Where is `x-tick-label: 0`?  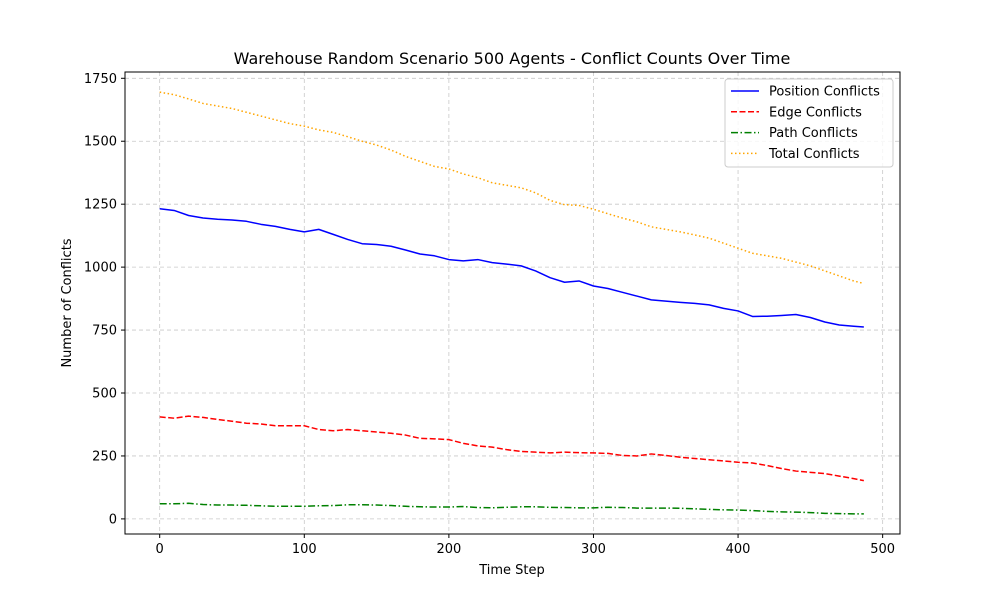
x-tick-label: 0 is located at coordinates (160, 549).